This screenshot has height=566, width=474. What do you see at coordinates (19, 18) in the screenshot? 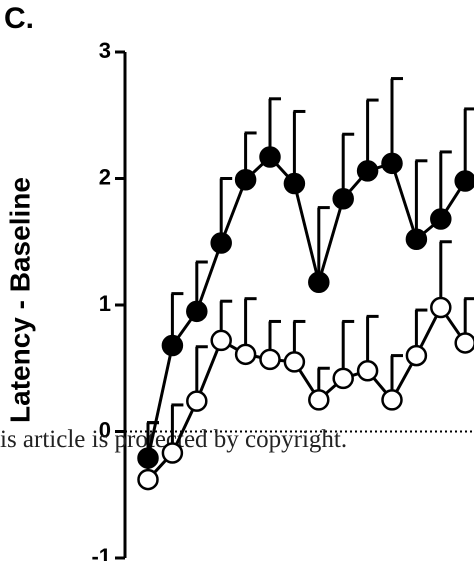
I see `panel-label: C.` at bounding box center [19, 18].